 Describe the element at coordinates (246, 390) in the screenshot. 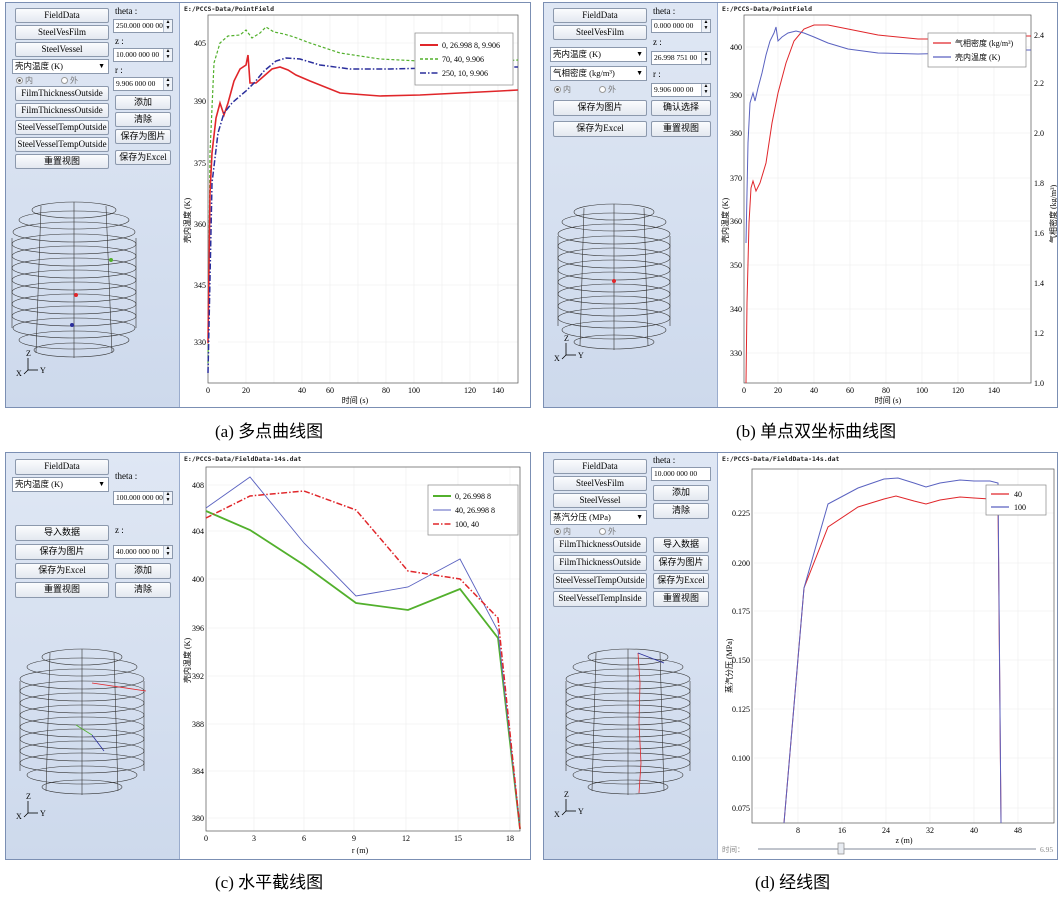

I see `x-tick: 20` at that location.